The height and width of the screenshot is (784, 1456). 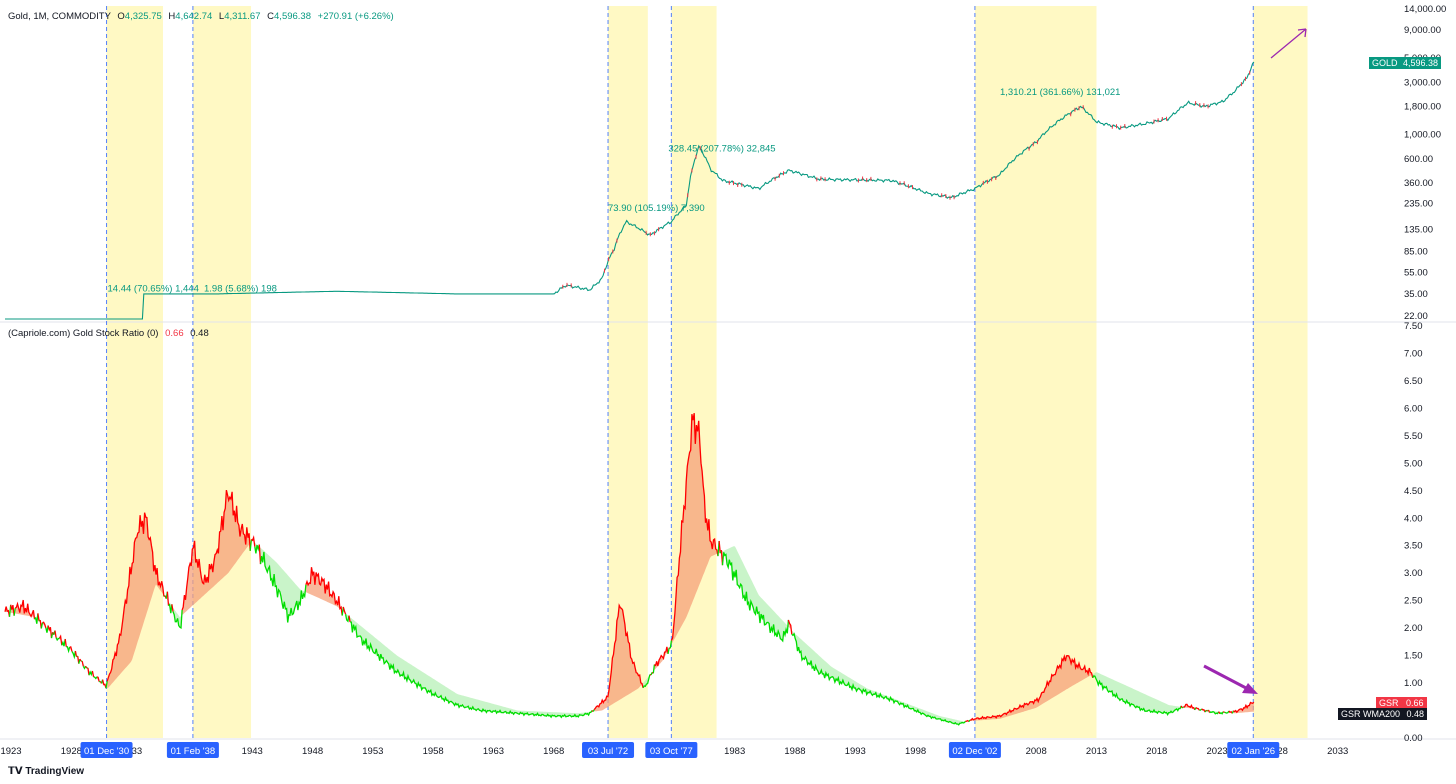 I want to click on gsr-axis-tick: 4.00, so click(x=1413, y=518).